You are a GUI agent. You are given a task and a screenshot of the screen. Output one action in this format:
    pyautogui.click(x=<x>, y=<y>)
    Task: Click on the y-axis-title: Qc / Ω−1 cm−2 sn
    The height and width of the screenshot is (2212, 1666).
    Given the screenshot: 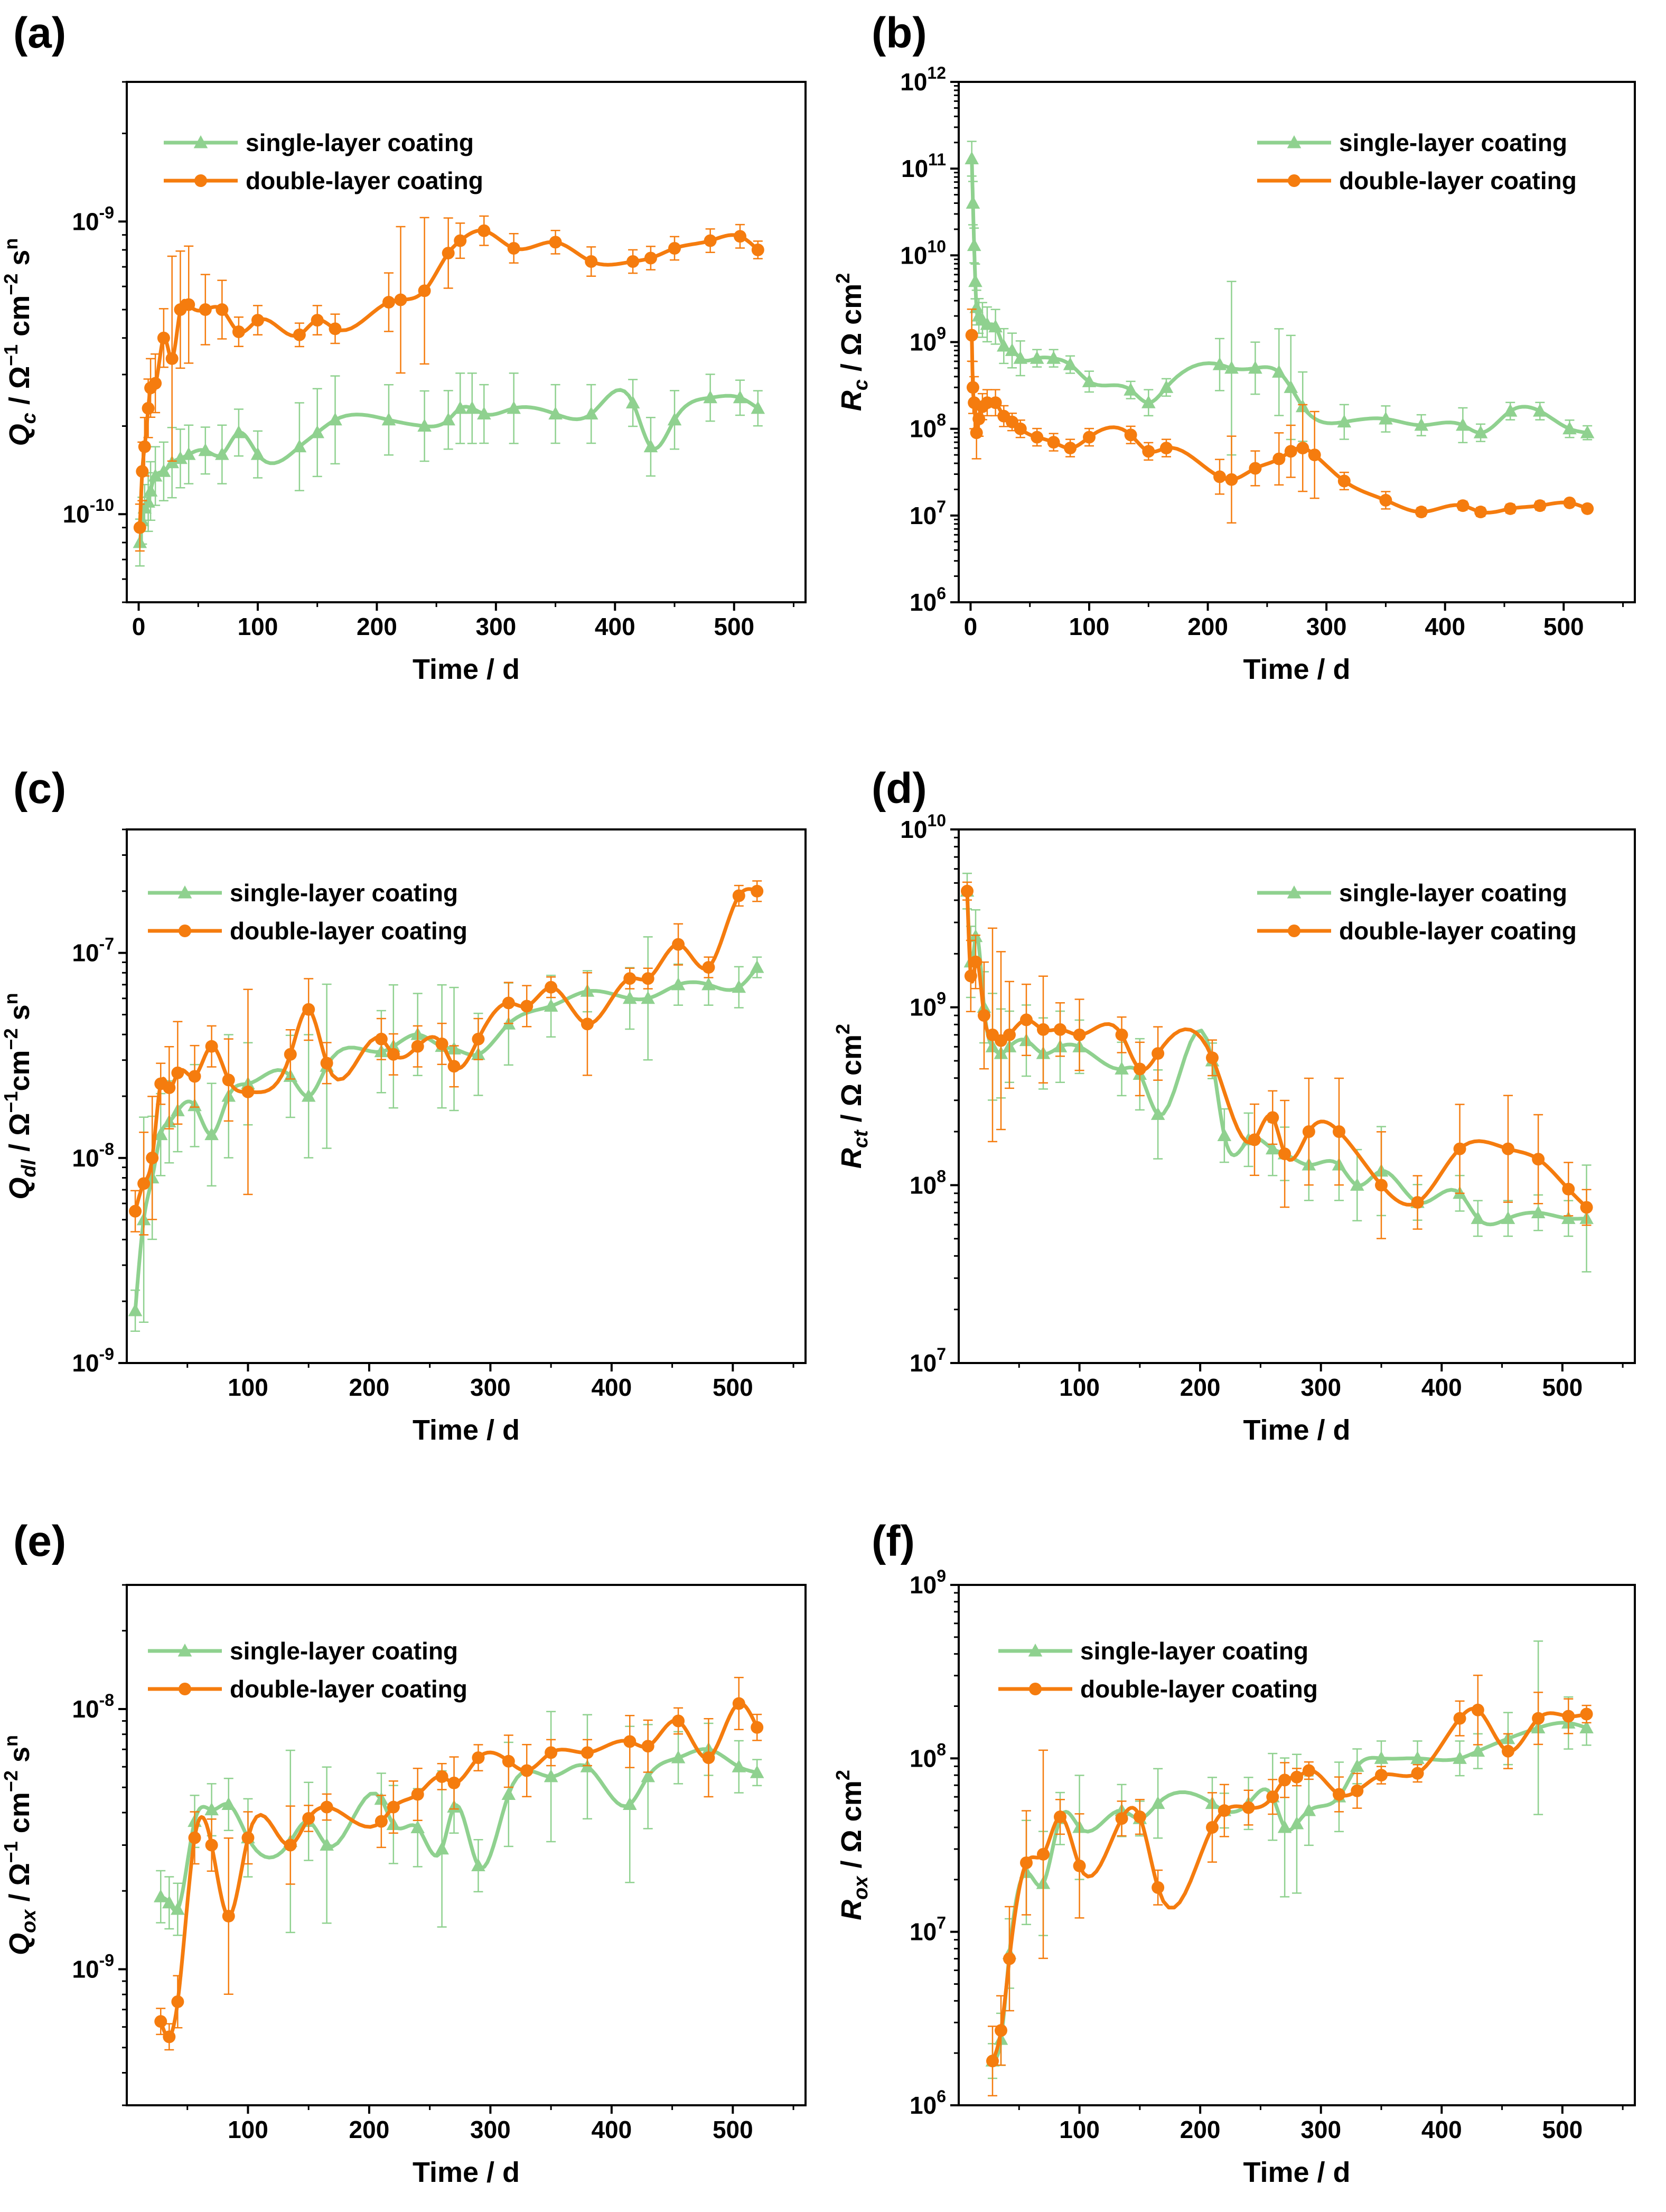 What is the action you would take?
    pyautogui.click(x=20, y=342)
    